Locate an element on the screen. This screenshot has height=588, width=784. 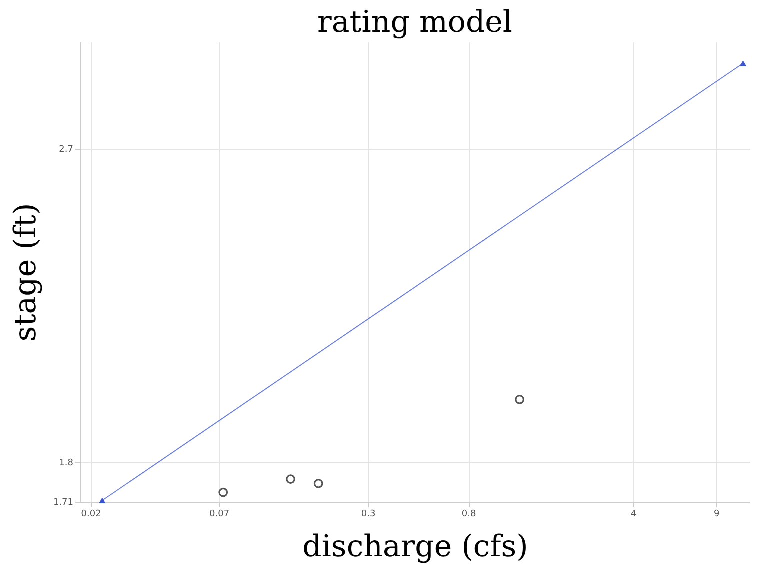
y-axis-title: stage (ft) is located at coordinates (26, 272).